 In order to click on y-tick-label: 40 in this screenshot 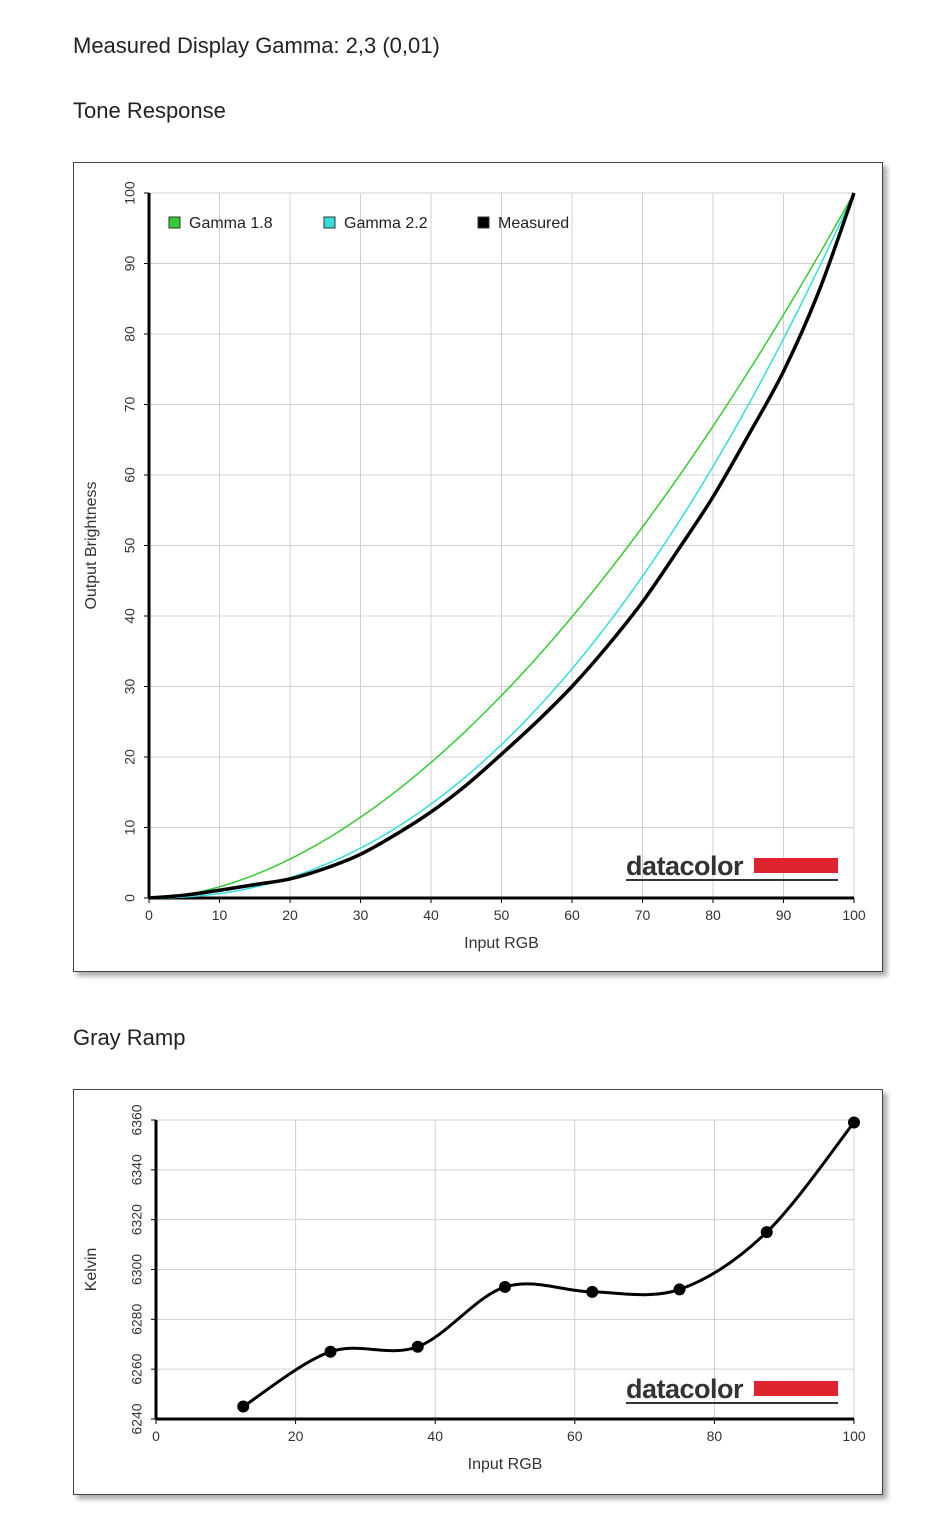, I will do `click(130, 616)`.